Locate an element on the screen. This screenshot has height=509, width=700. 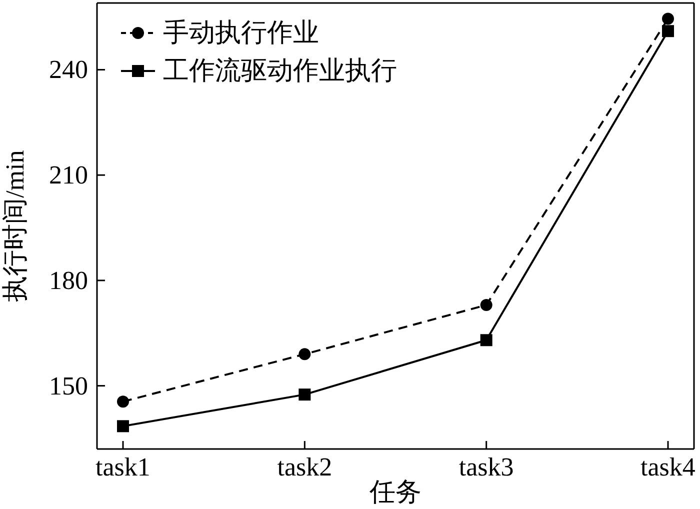
x-tick-label: task2 is located at coordinates (304, 467).